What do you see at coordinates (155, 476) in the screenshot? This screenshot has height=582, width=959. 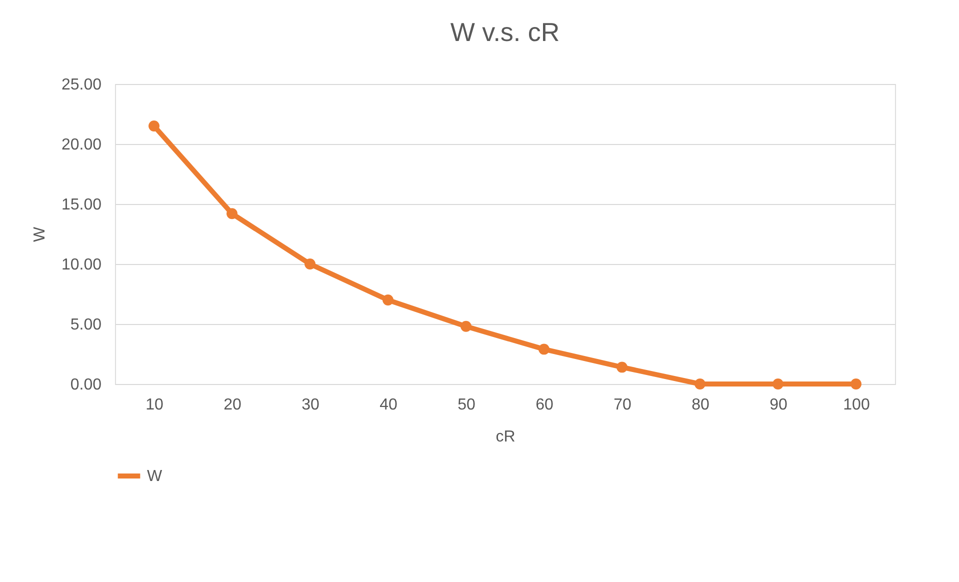 I see `legend-label: W` at bounding box center [155, 476].